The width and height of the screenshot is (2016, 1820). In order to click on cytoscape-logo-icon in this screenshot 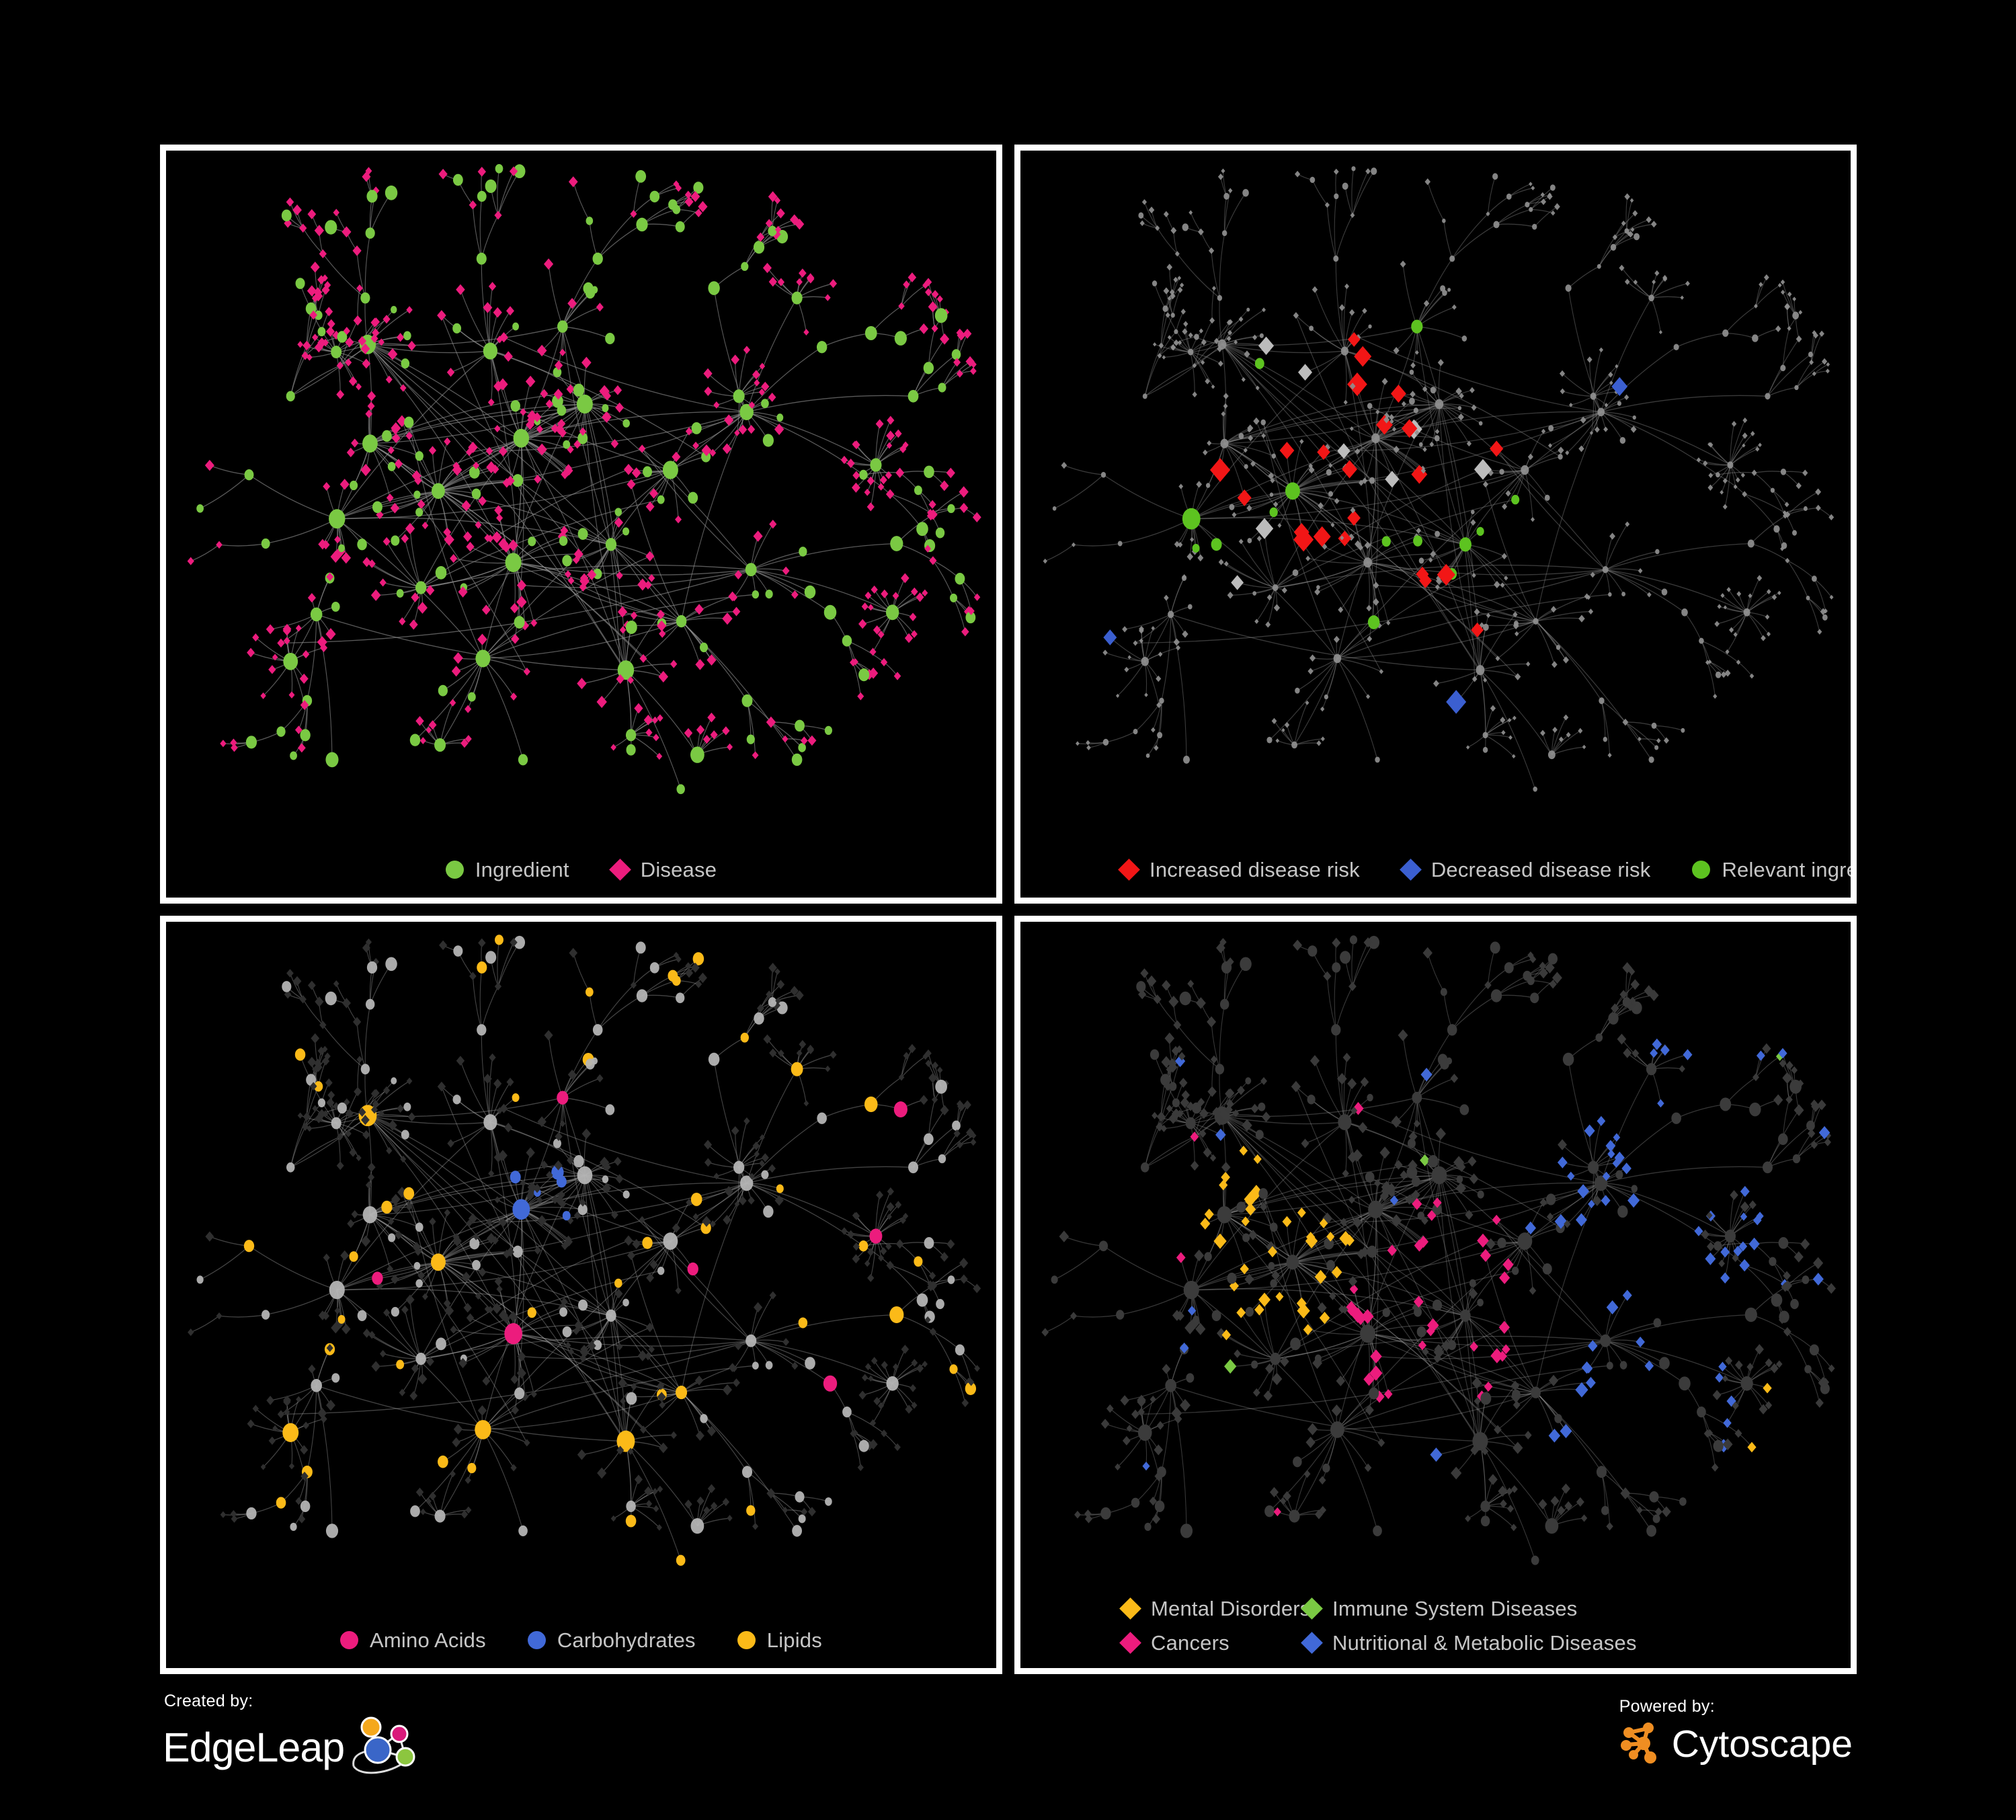, I will do `click(1643, 1744)`.